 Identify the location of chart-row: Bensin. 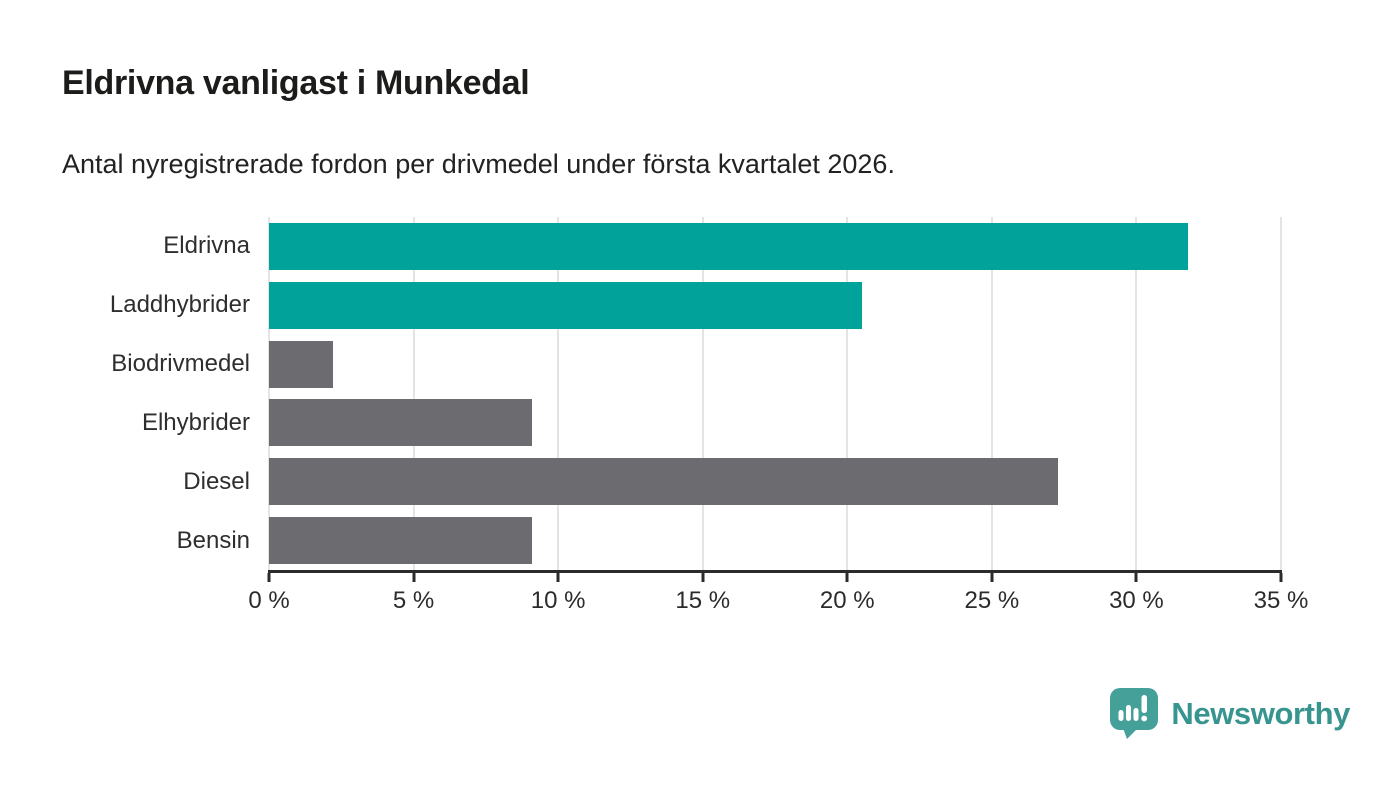
(671, 540).